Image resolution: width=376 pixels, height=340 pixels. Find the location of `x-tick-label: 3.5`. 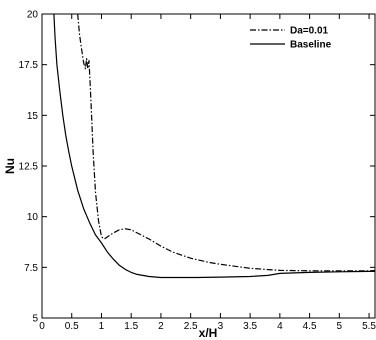

x-tick-label: 3.5 is located at coordinates (250, 326).